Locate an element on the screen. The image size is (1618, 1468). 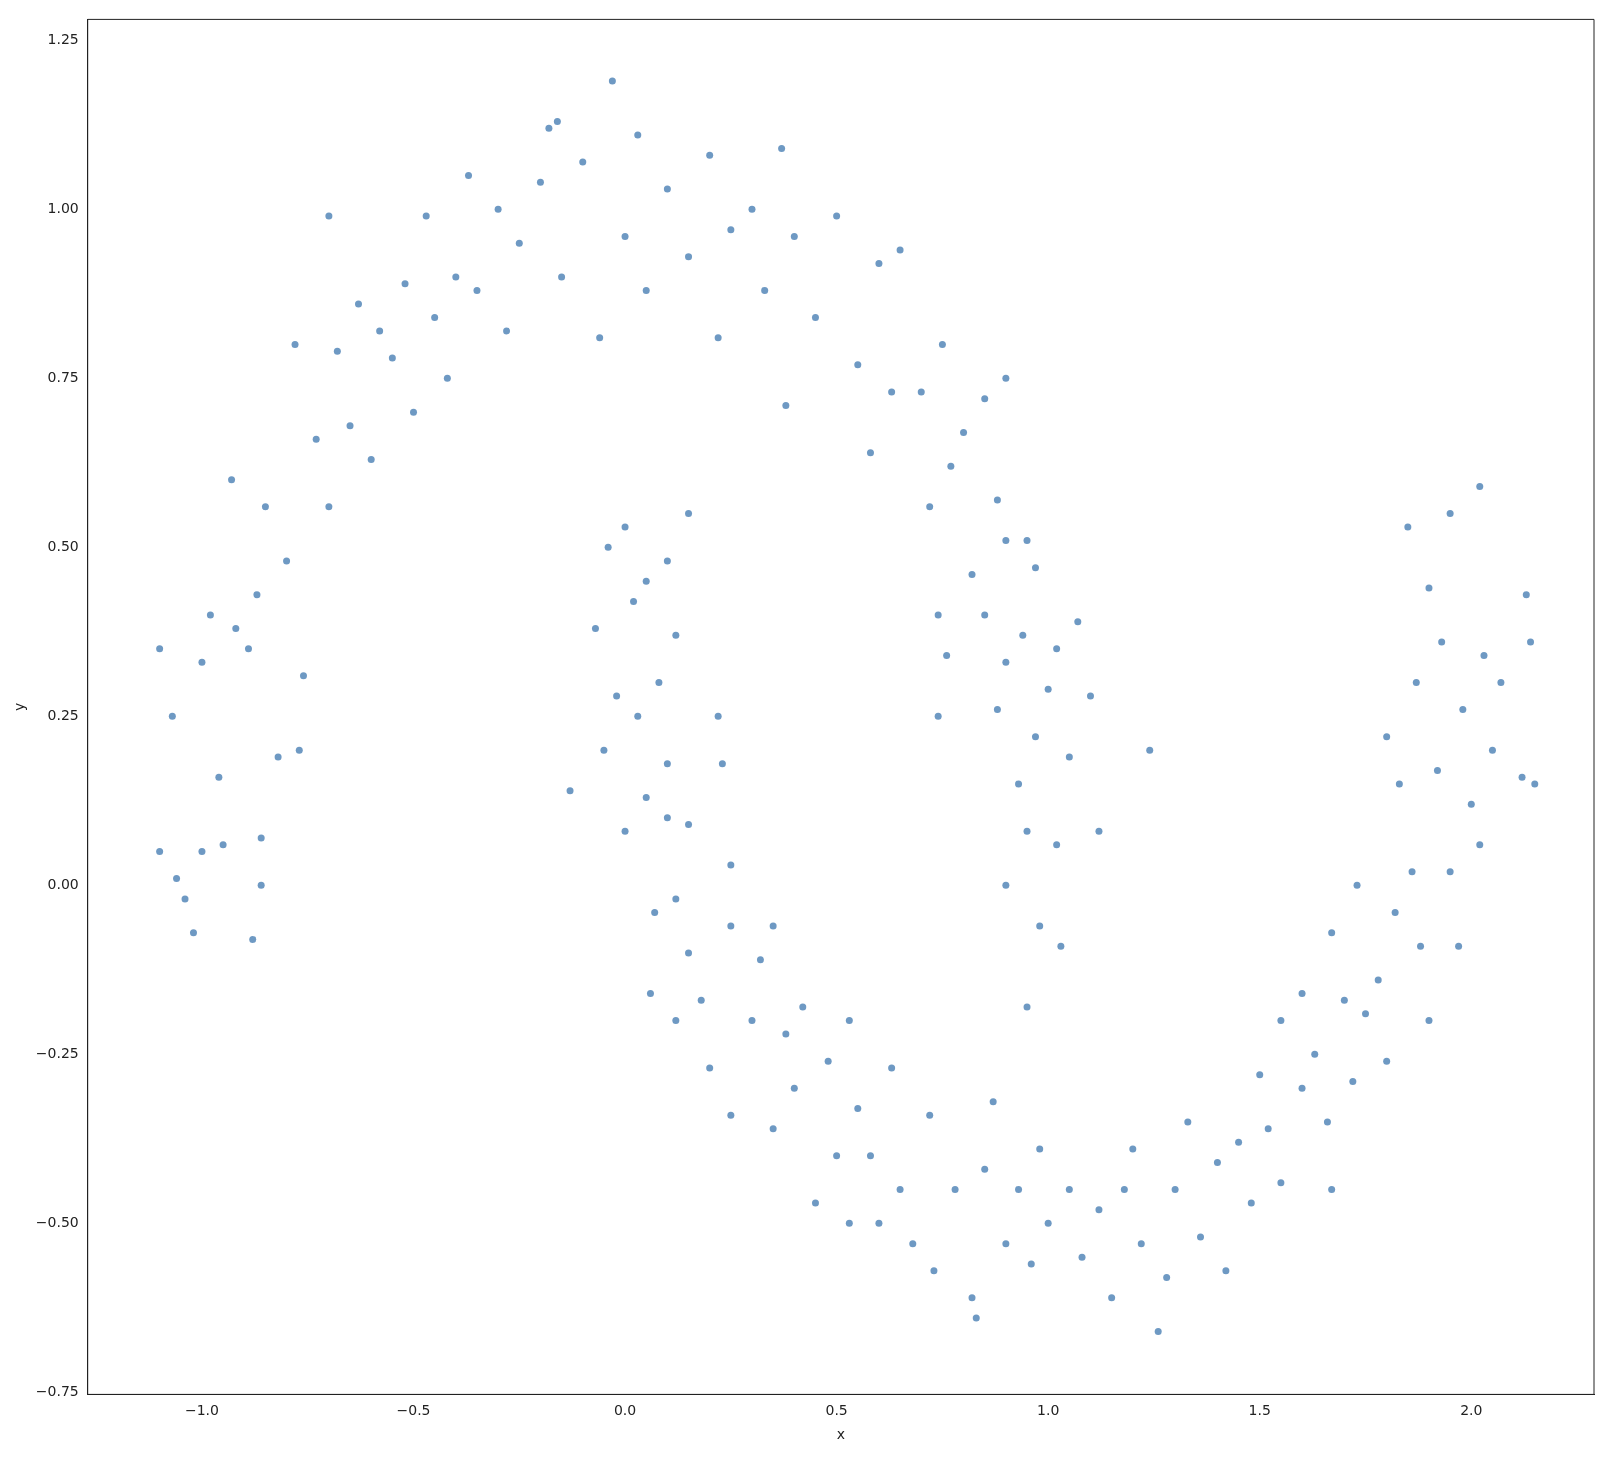
y-tick-label: −0.75 is located at coordinates (57, 1391).